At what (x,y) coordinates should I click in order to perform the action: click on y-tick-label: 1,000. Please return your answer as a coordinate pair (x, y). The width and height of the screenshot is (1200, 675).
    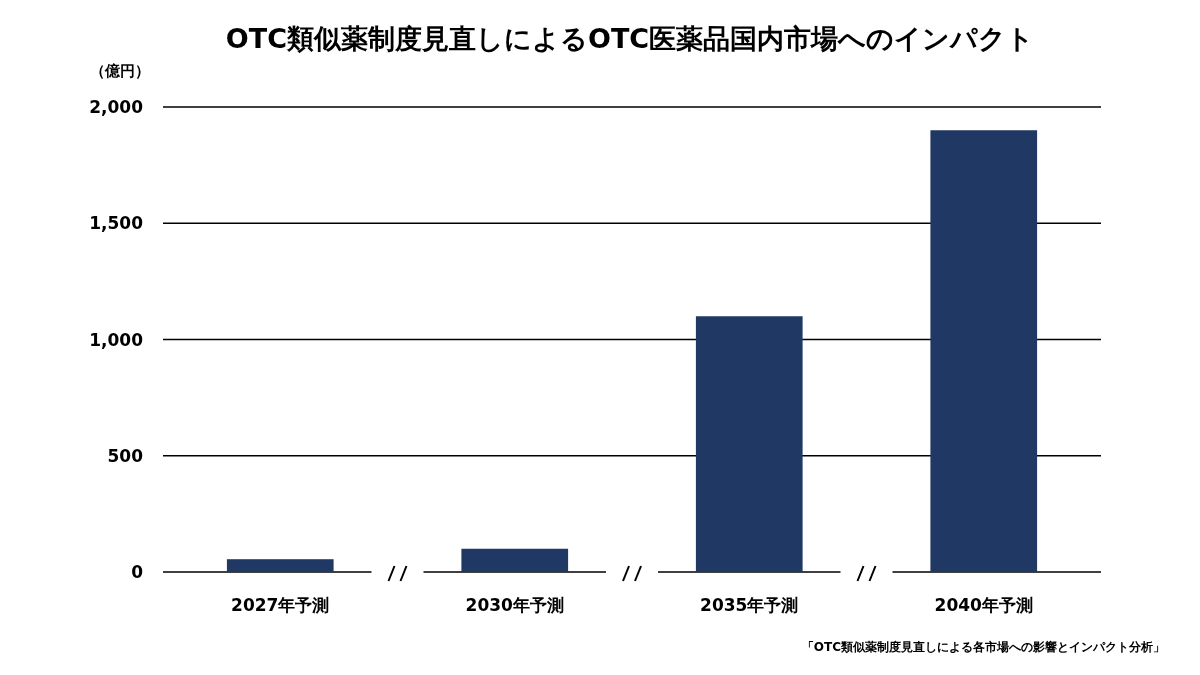
    Looking at the image, I should click on (116, 339).